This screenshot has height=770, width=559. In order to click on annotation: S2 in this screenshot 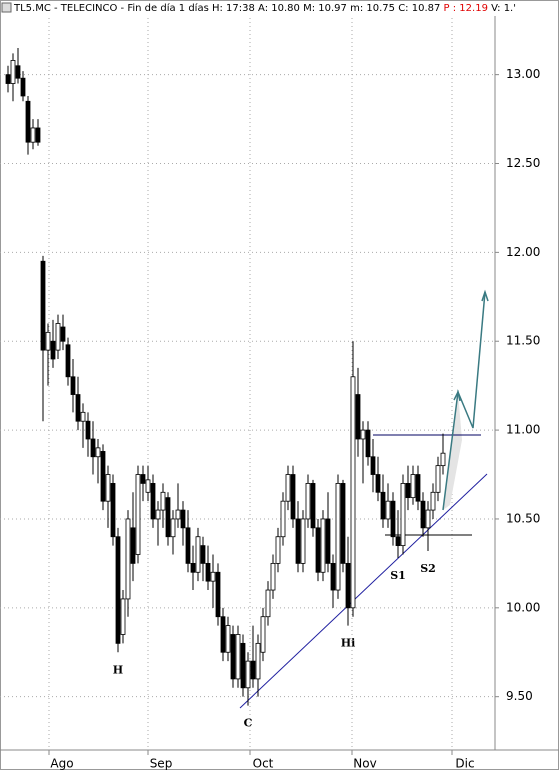, I will do `click(428, 568)`.